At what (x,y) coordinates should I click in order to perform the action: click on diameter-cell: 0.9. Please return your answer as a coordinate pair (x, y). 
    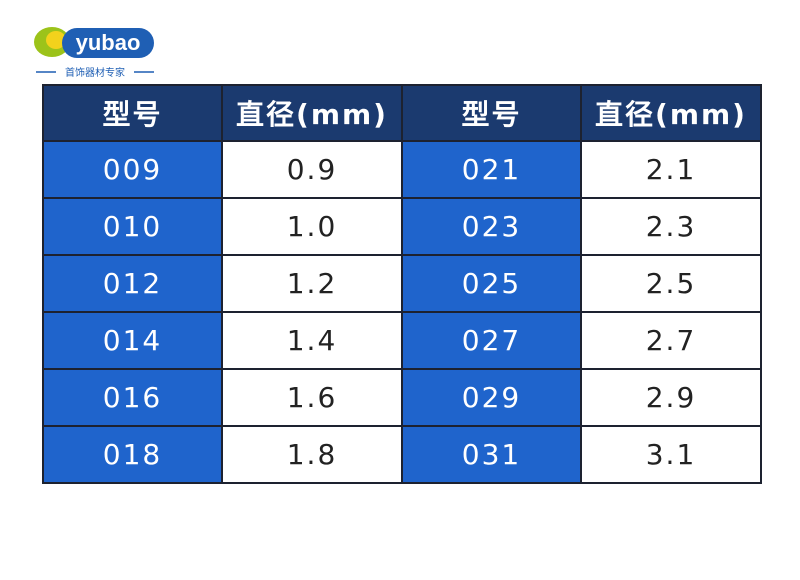
    Looking at the image, I should click on (312, 169).